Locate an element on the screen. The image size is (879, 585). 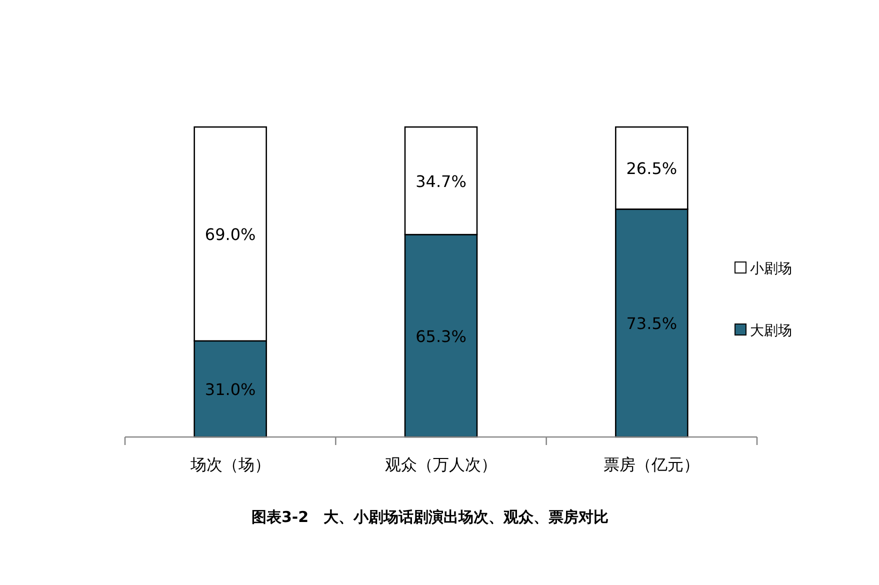
text: 图表3-2 大、小剧场话剧演出场次、观众、票房对比 is located at coordinates (430, 517).